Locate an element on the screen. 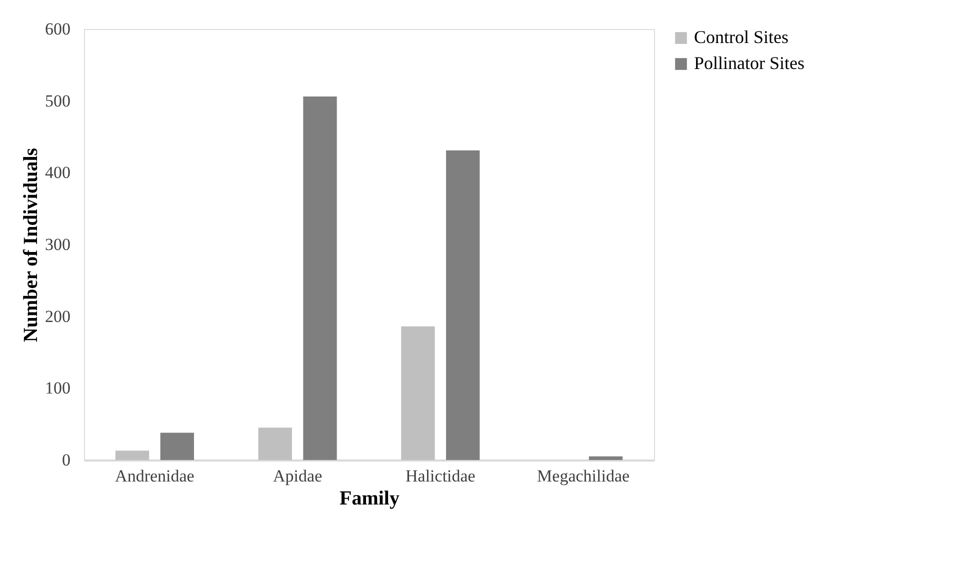 The width and height of the screenshot is (960, 582). x-tick-label: Apidae is located at coordinates (297, 476).